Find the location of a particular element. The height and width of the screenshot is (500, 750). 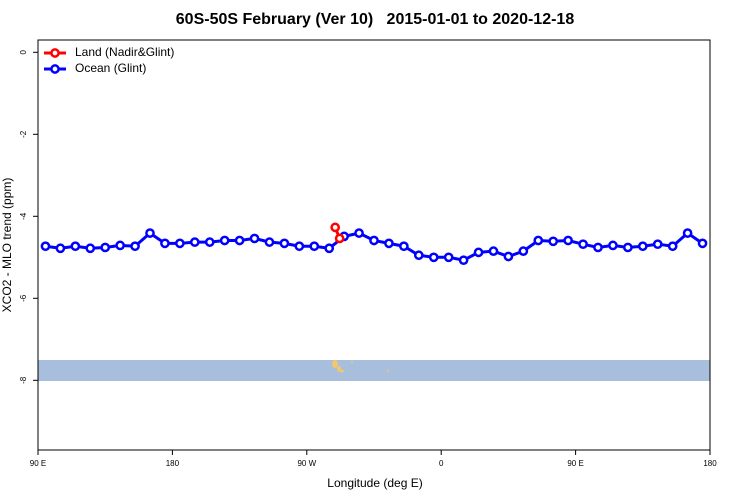

y-tick-label: -6 is located at coordinates (23, 298).